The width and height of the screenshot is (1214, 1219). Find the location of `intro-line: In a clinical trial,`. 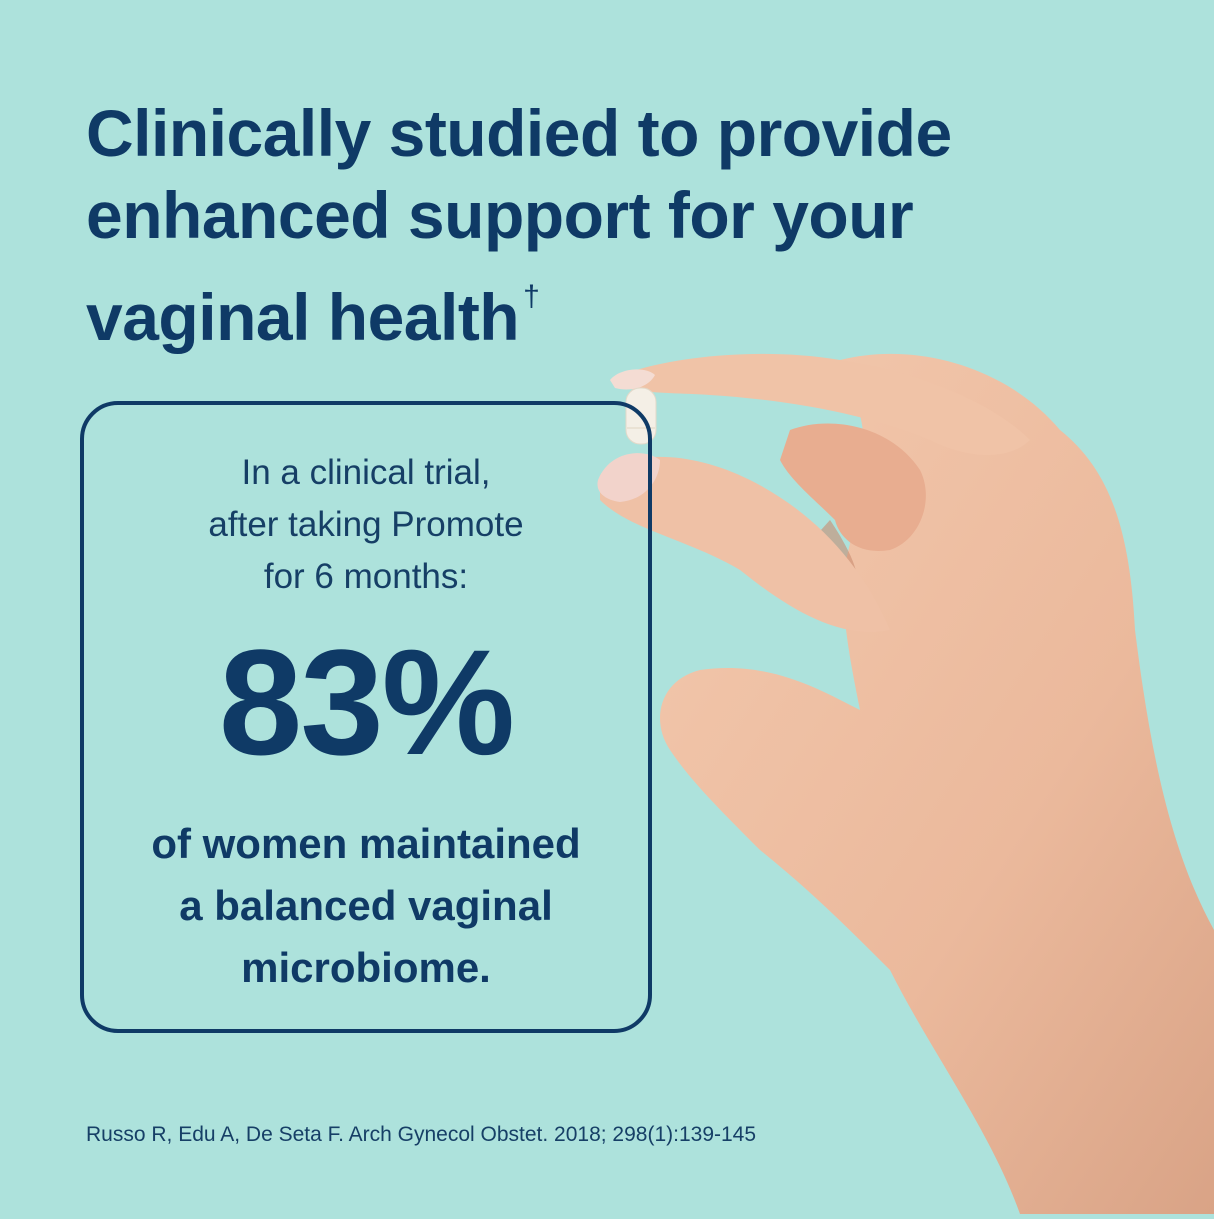

intro-line: In a clinical trial, is located at coordinates (366, 472).